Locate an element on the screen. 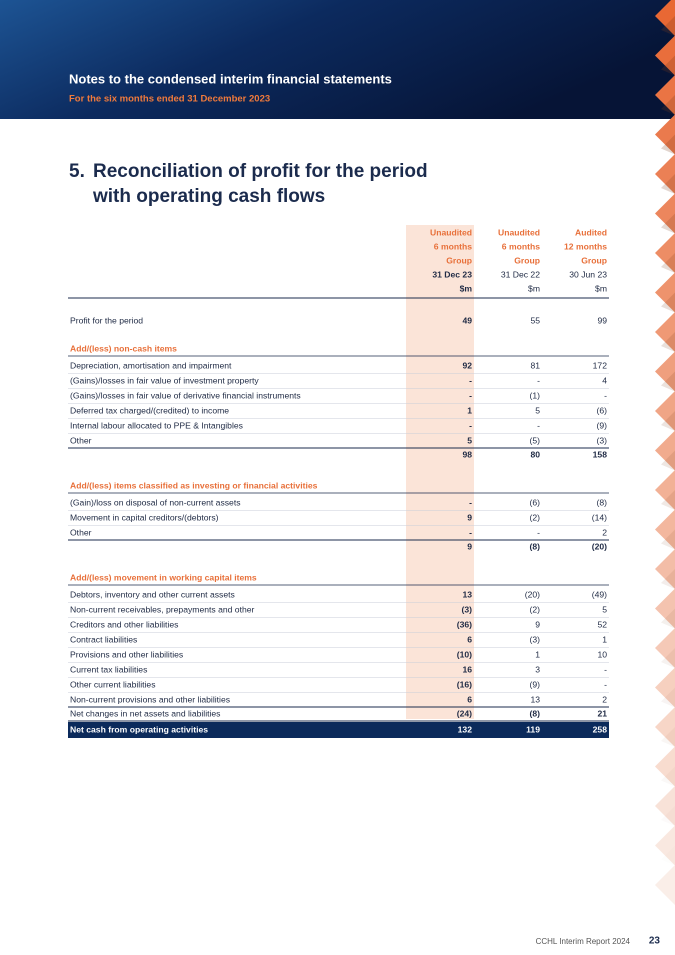 This screenshot has width=675, height=955. cell-value: 81 is located at coordinates (535, 365).